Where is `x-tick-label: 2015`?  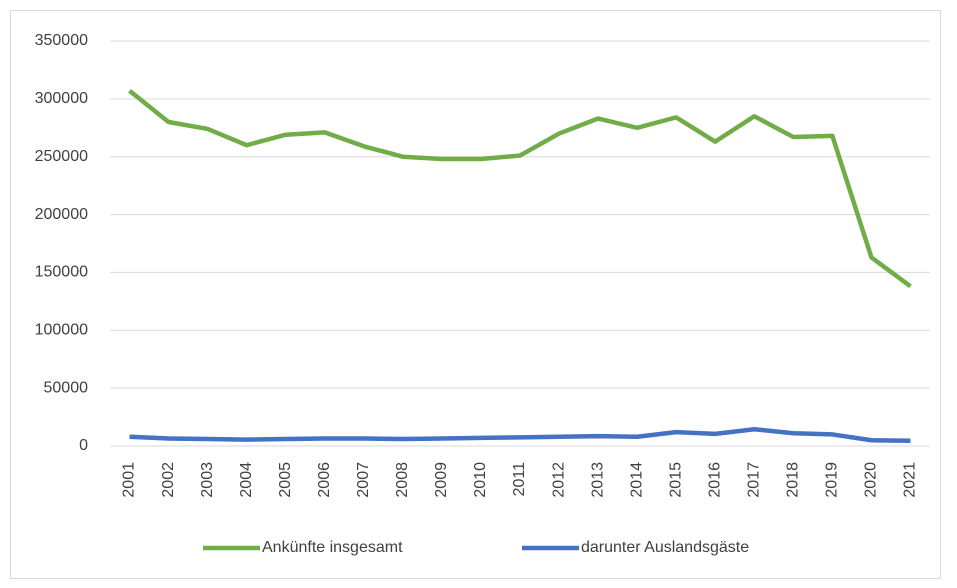 x-tick-label: 2015 is located at coordinates (675, 480).